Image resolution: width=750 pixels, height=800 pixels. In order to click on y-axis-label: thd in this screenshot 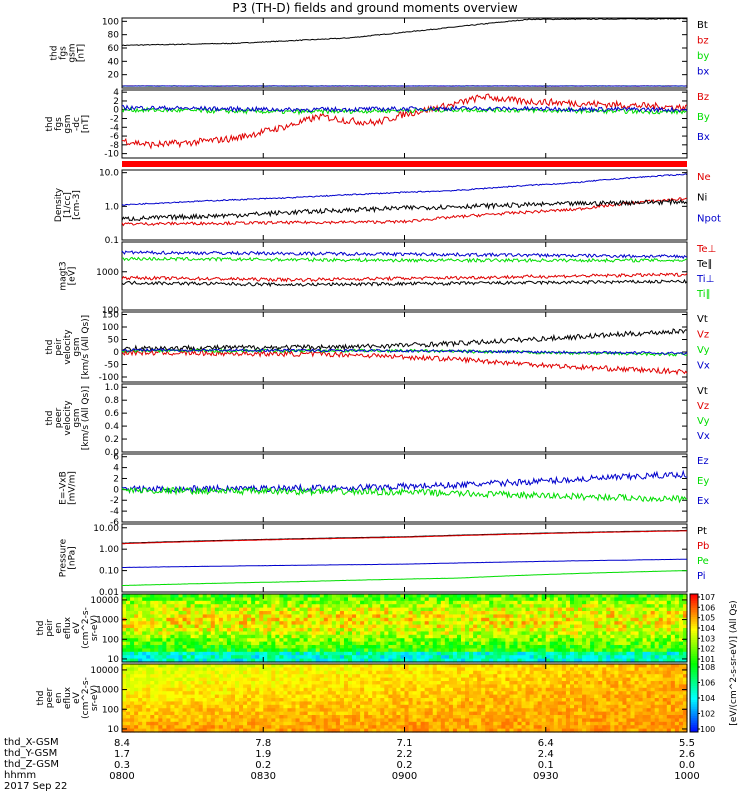, I will do `click(55, 53)`.